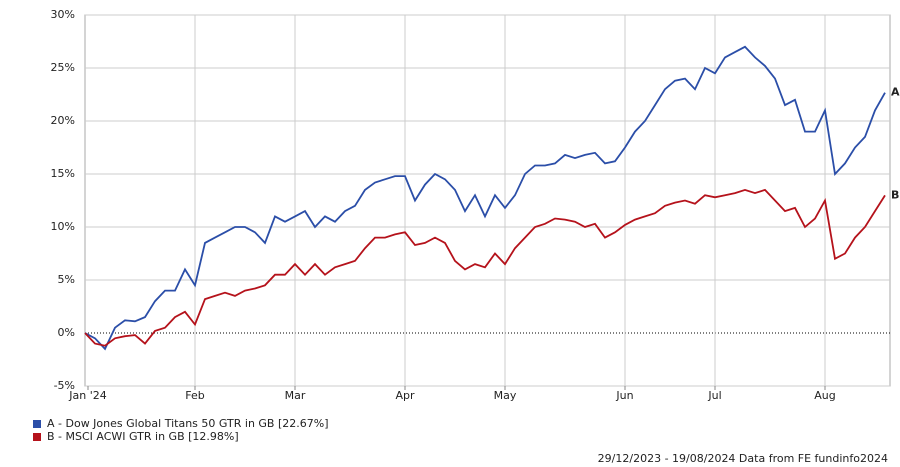  I want to click on x-tick-label: Jan '24, so click(87, 395).